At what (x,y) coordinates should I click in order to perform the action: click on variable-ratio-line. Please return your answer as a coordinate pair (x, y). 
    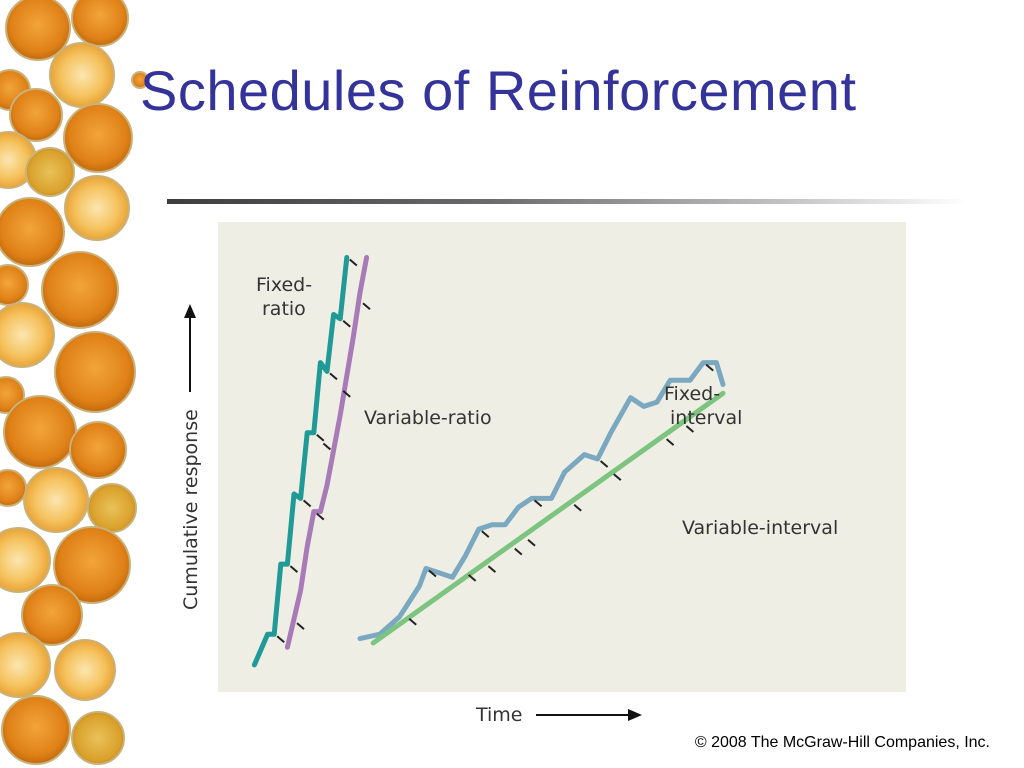
    Looking at the image, I should click on (327, 452).